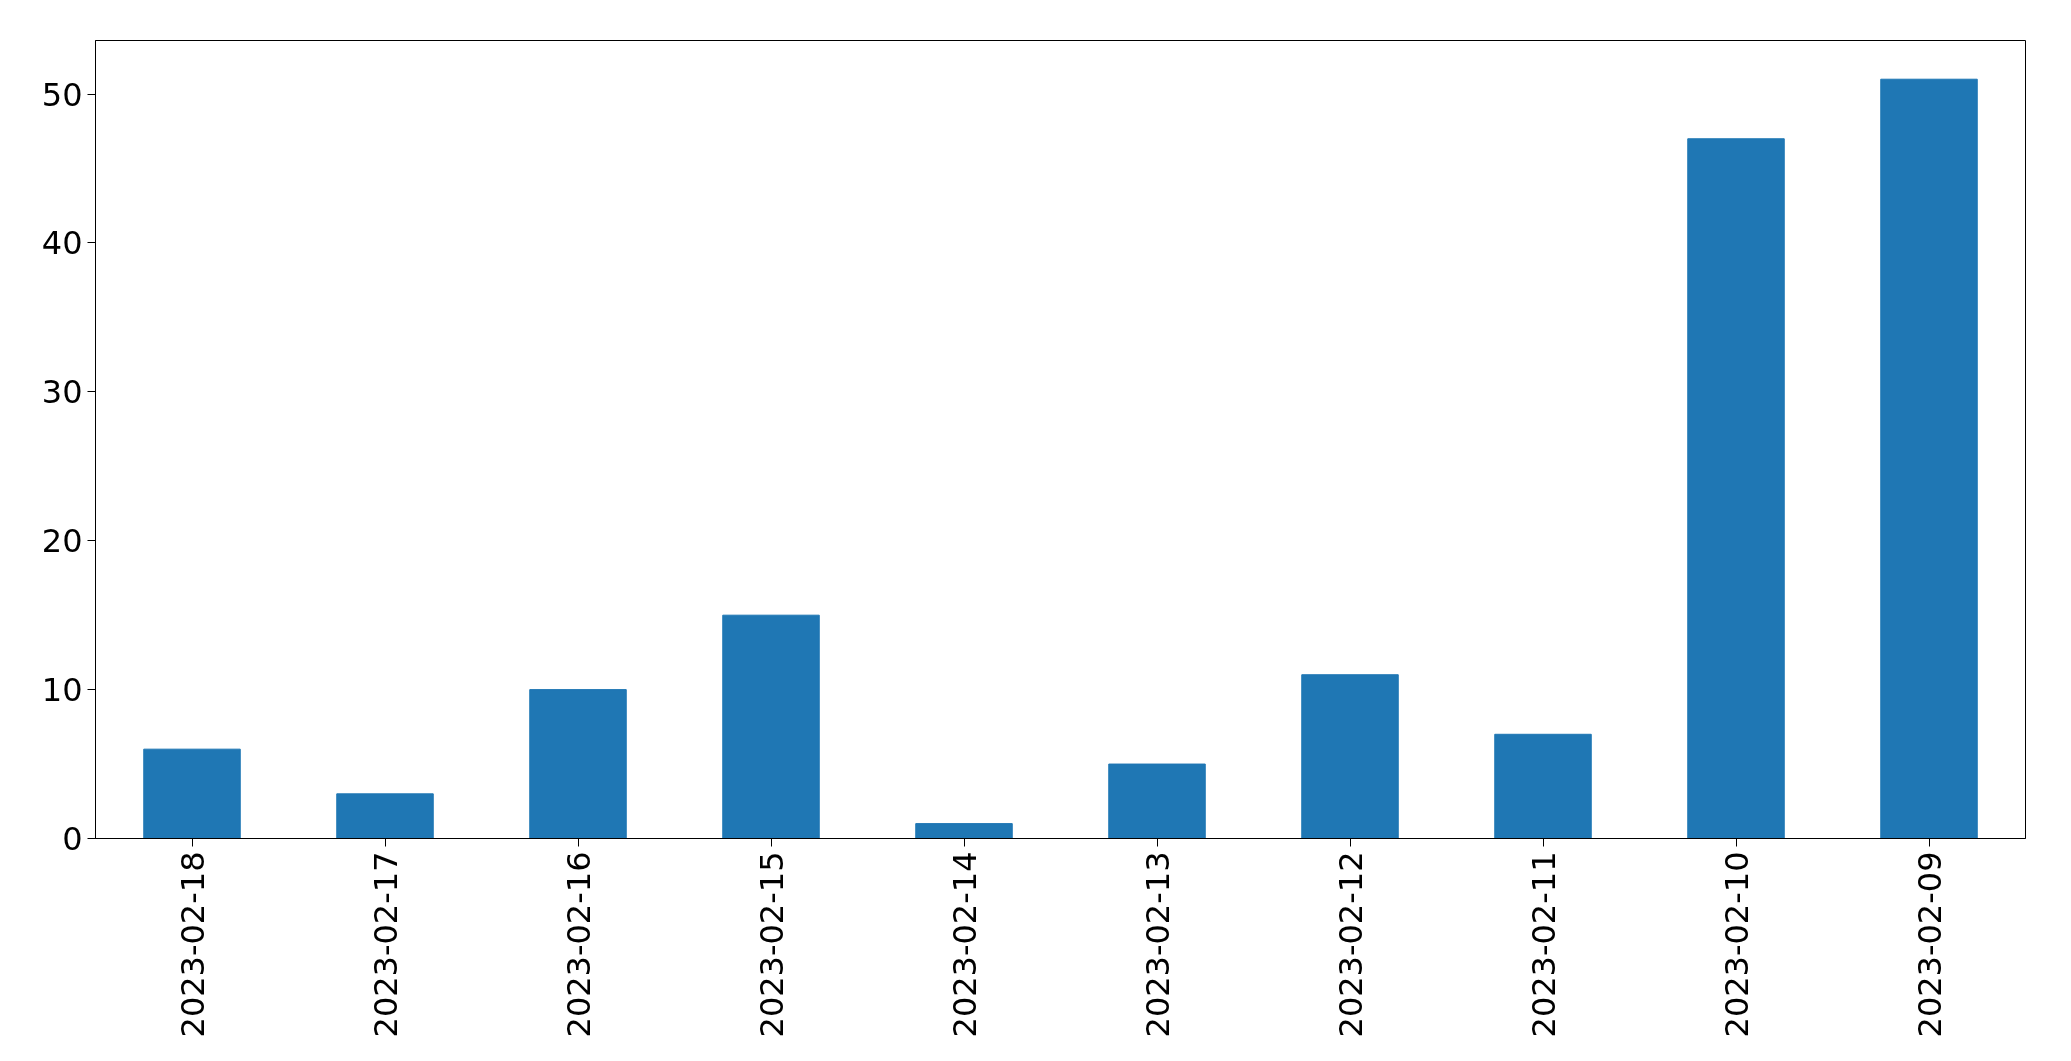 The image size is (2071, 1061). What do you see at coordinates (1157, 944) in the screenshot?
I see `x-tick-label: 2023-02-13` at bounding box center [1157, 944].